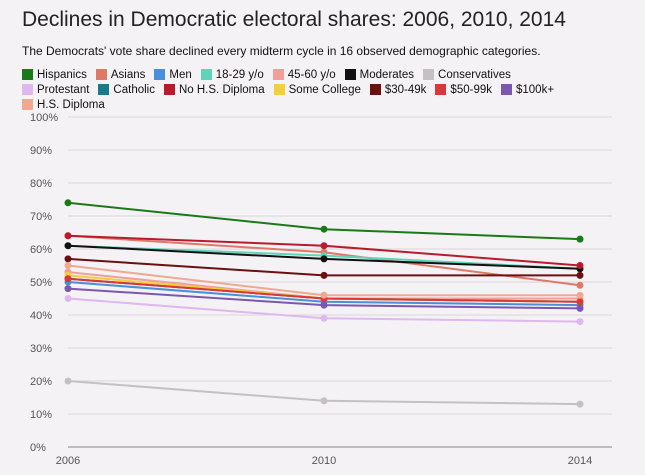 This screenshot has width=645, height=475. I want to click on legend-item: Moderates, so click(379, 74).